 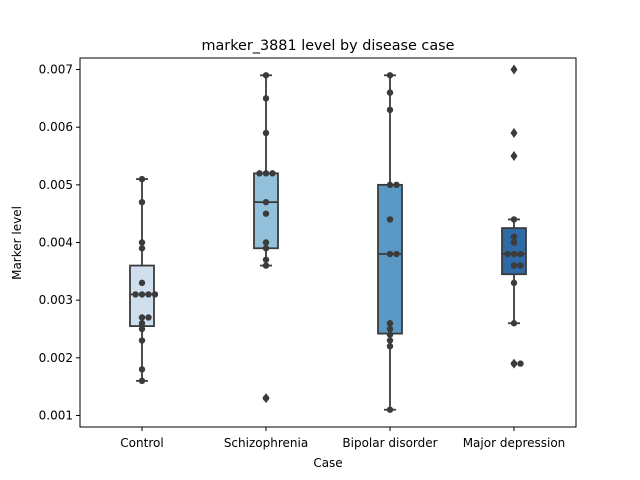 What do you see at coordinates (56, 415) in the screenshot?
I see `y-tick-label: 0.001` at bounding box center [56, 415].